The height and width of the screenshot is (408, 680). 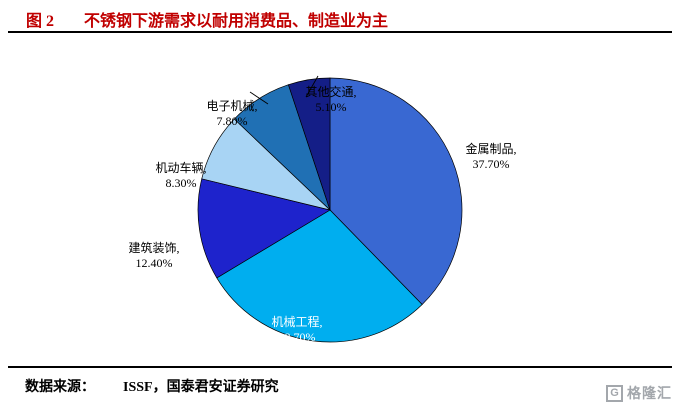 What do you see at coordinates (40, 21) in the screenshot?
I see `figure-number: 图 2` at bounding box center [40, 21].